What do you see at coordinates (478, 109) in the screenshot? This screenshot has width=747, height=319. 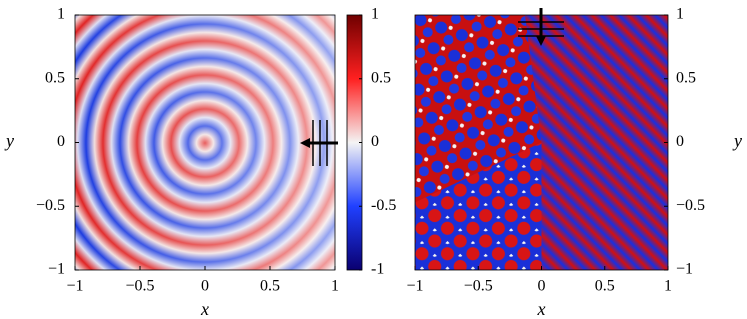 I see `field-scatter` at bounding box center [478, 109].